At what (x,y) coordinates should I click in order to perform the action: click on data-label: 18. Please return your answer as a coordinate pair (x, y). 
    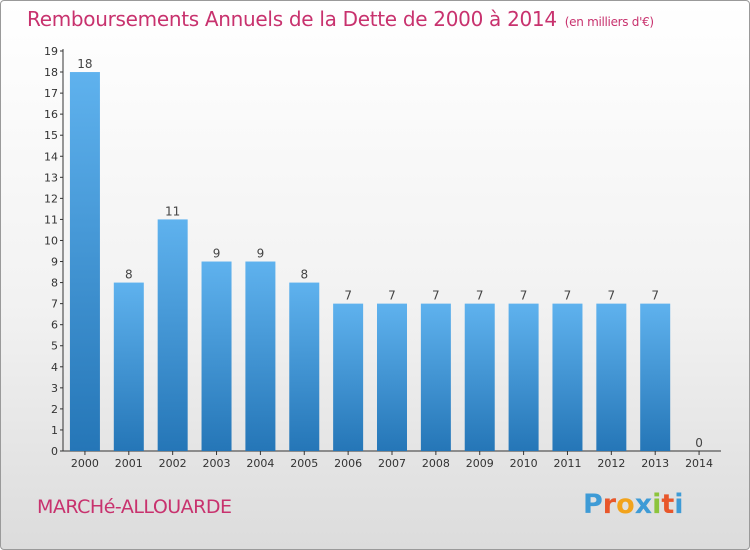
    Looking at the image, I should click on (84, 64).